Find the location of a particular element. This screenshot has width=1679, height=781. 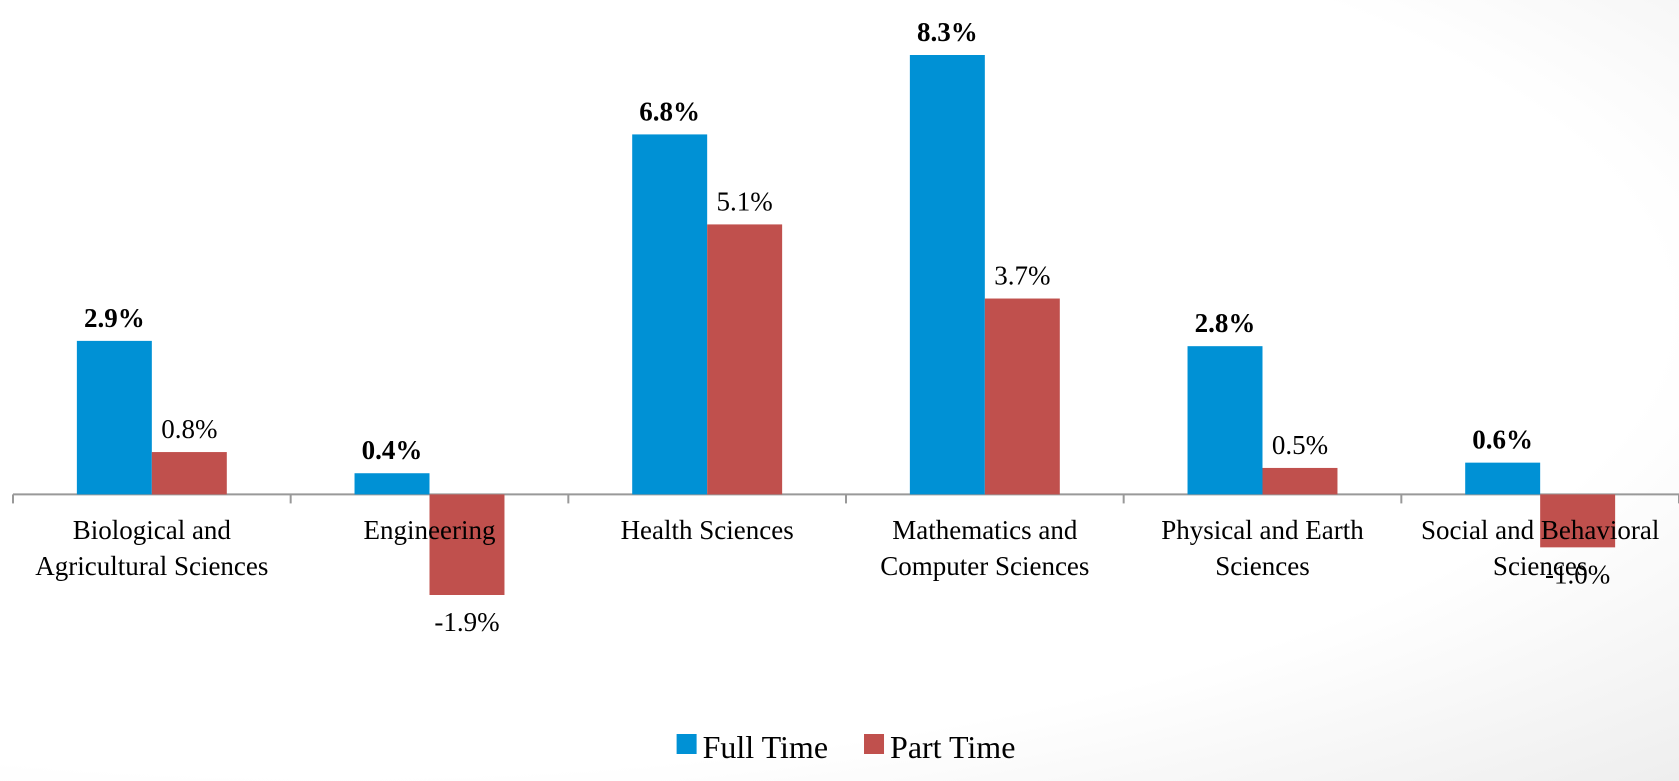

data-label: 0.8% is located at coordinates (189, 429).